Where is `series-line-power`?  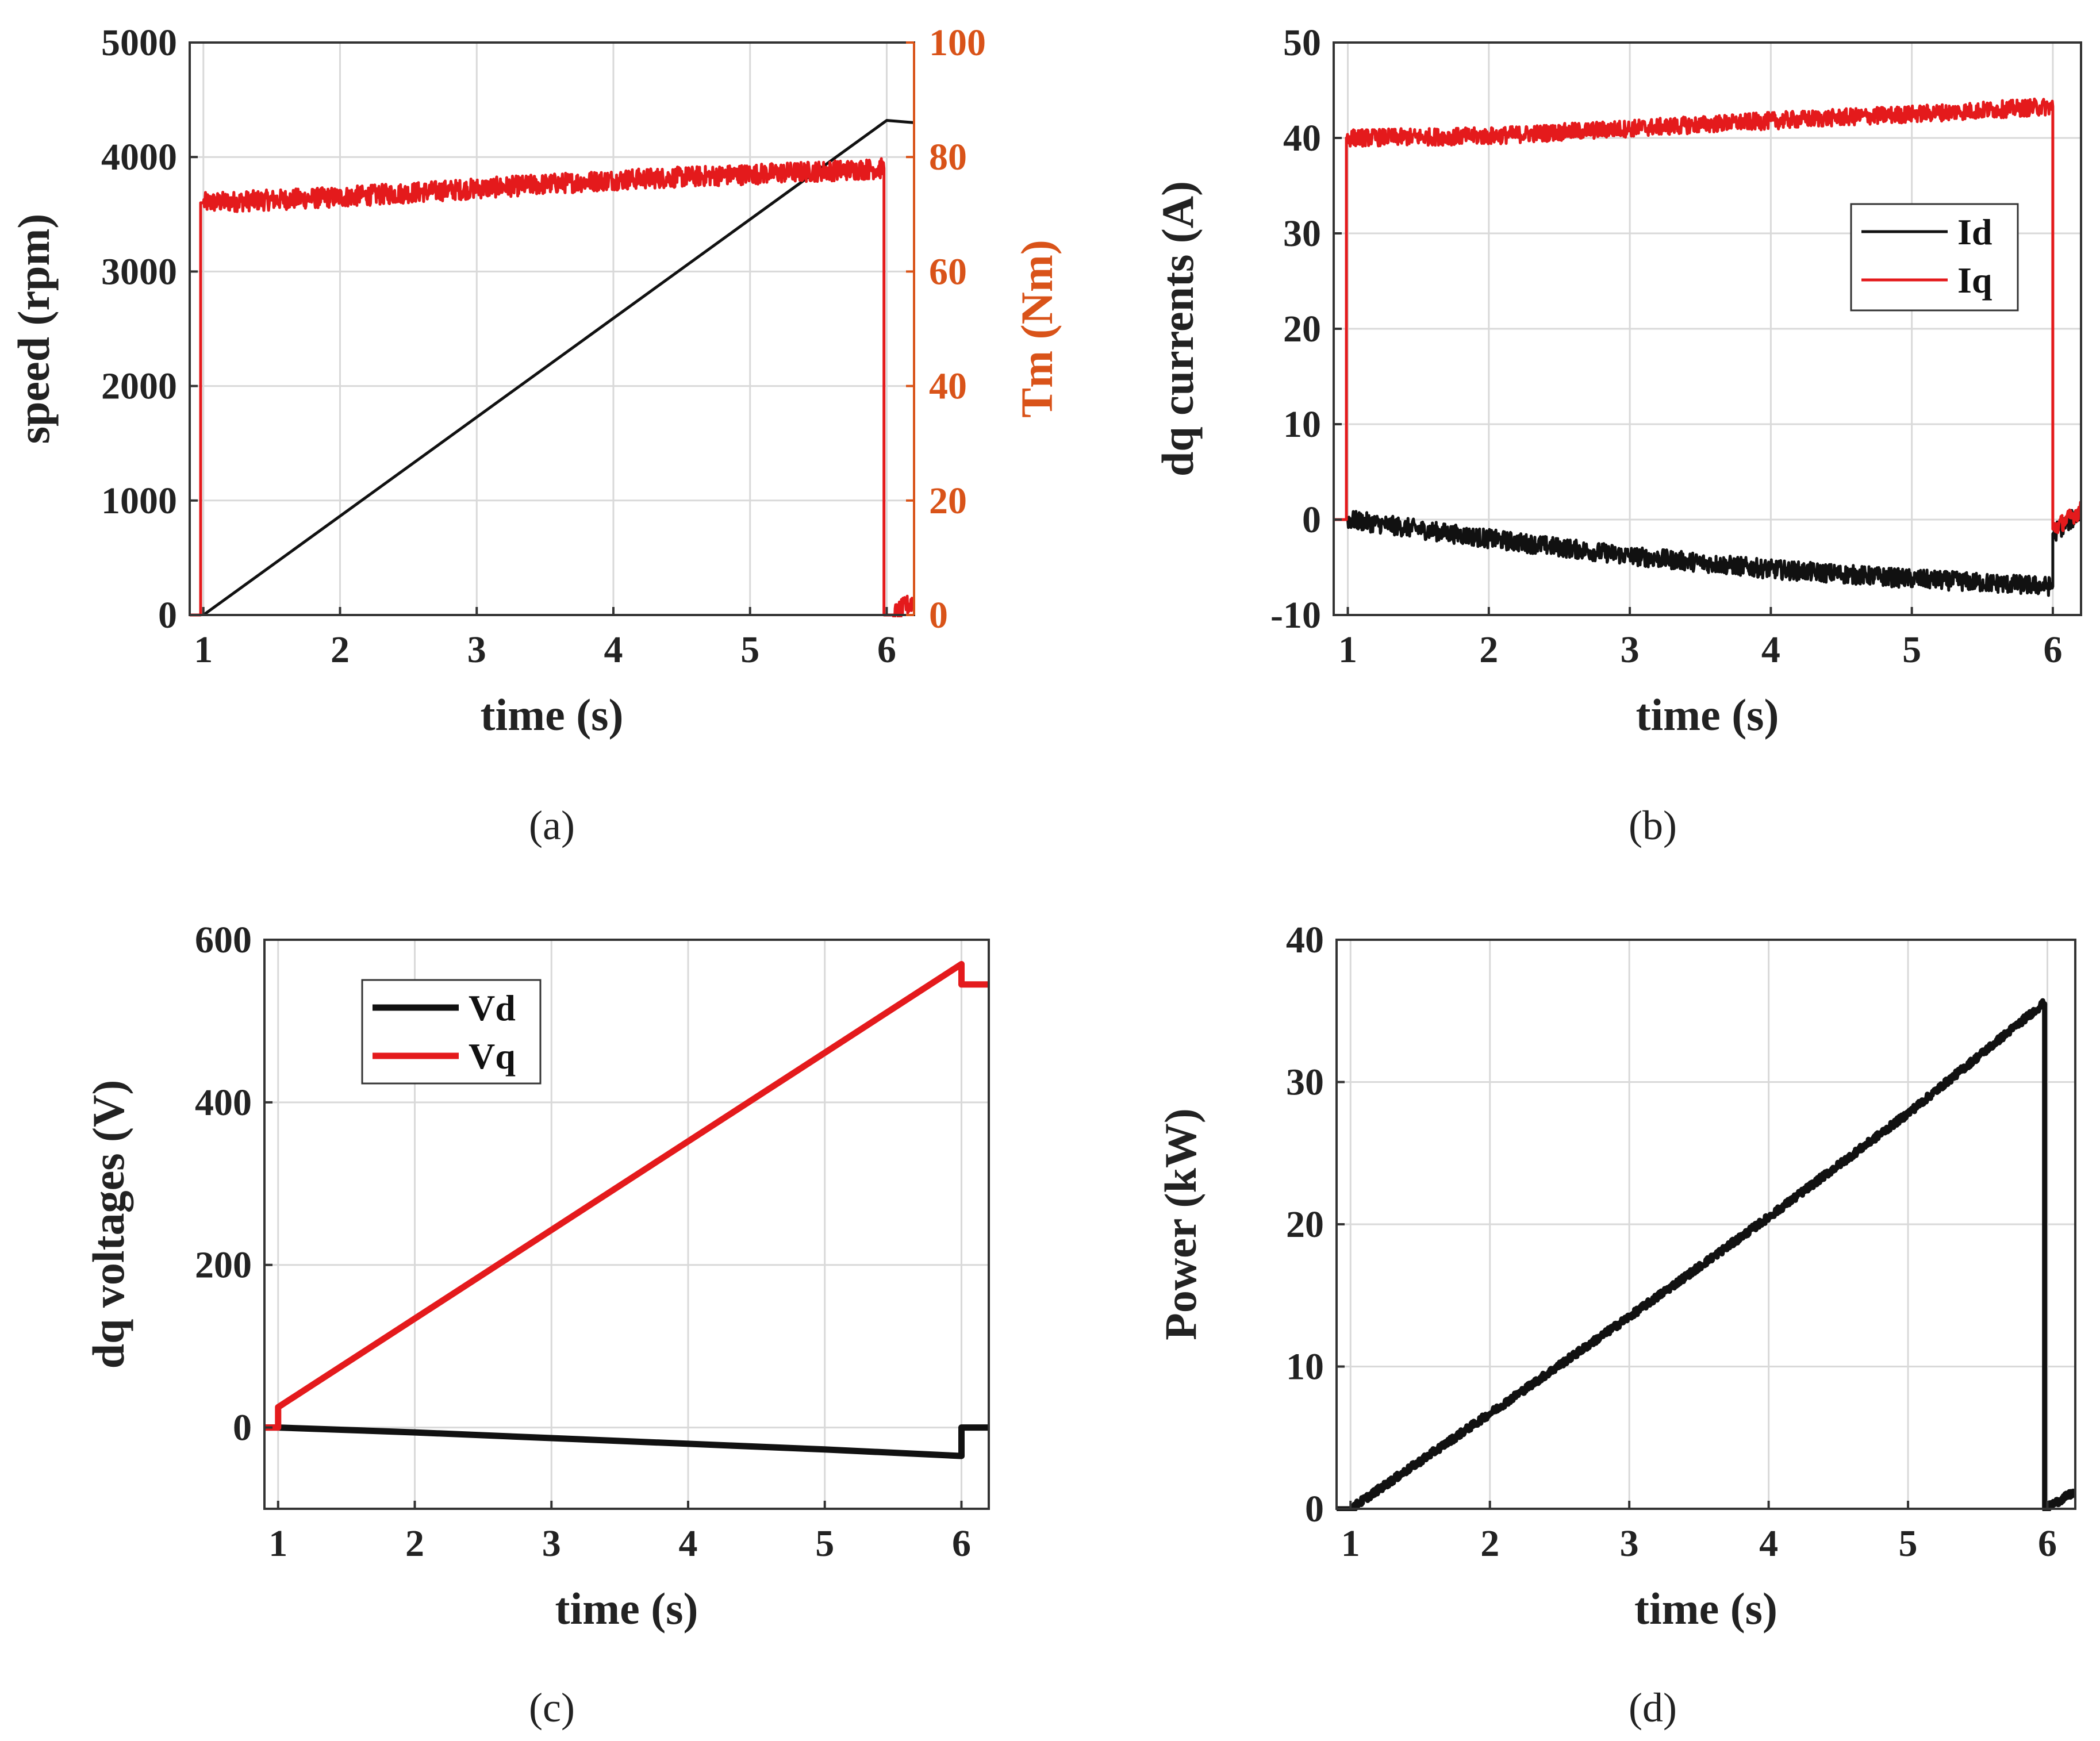 series-line-power is located at coordinates (1706, 1254).